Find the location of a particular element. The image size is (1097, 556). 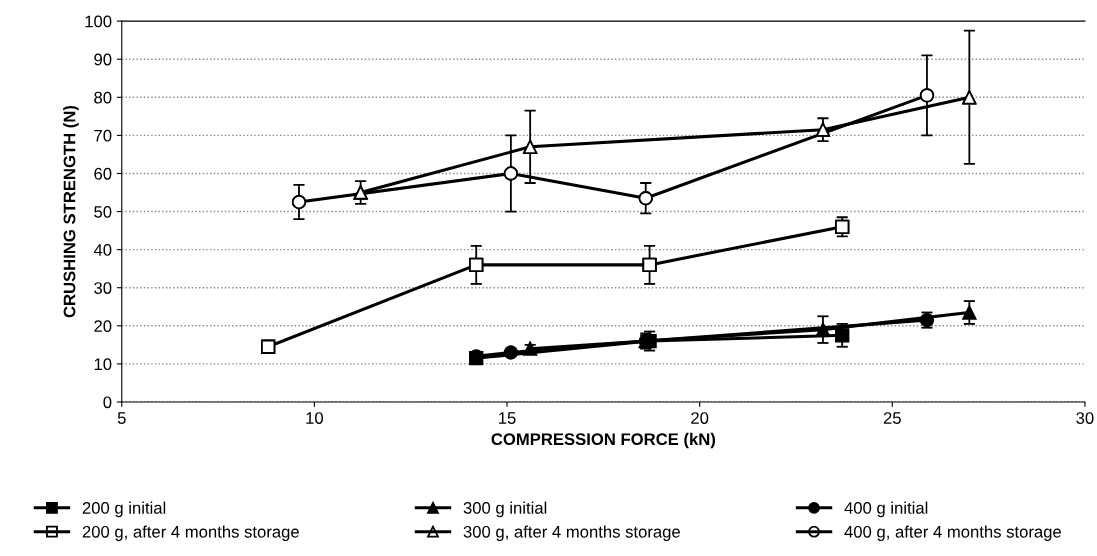

y-tick-label: 60 is located at coordinates (103, 173).